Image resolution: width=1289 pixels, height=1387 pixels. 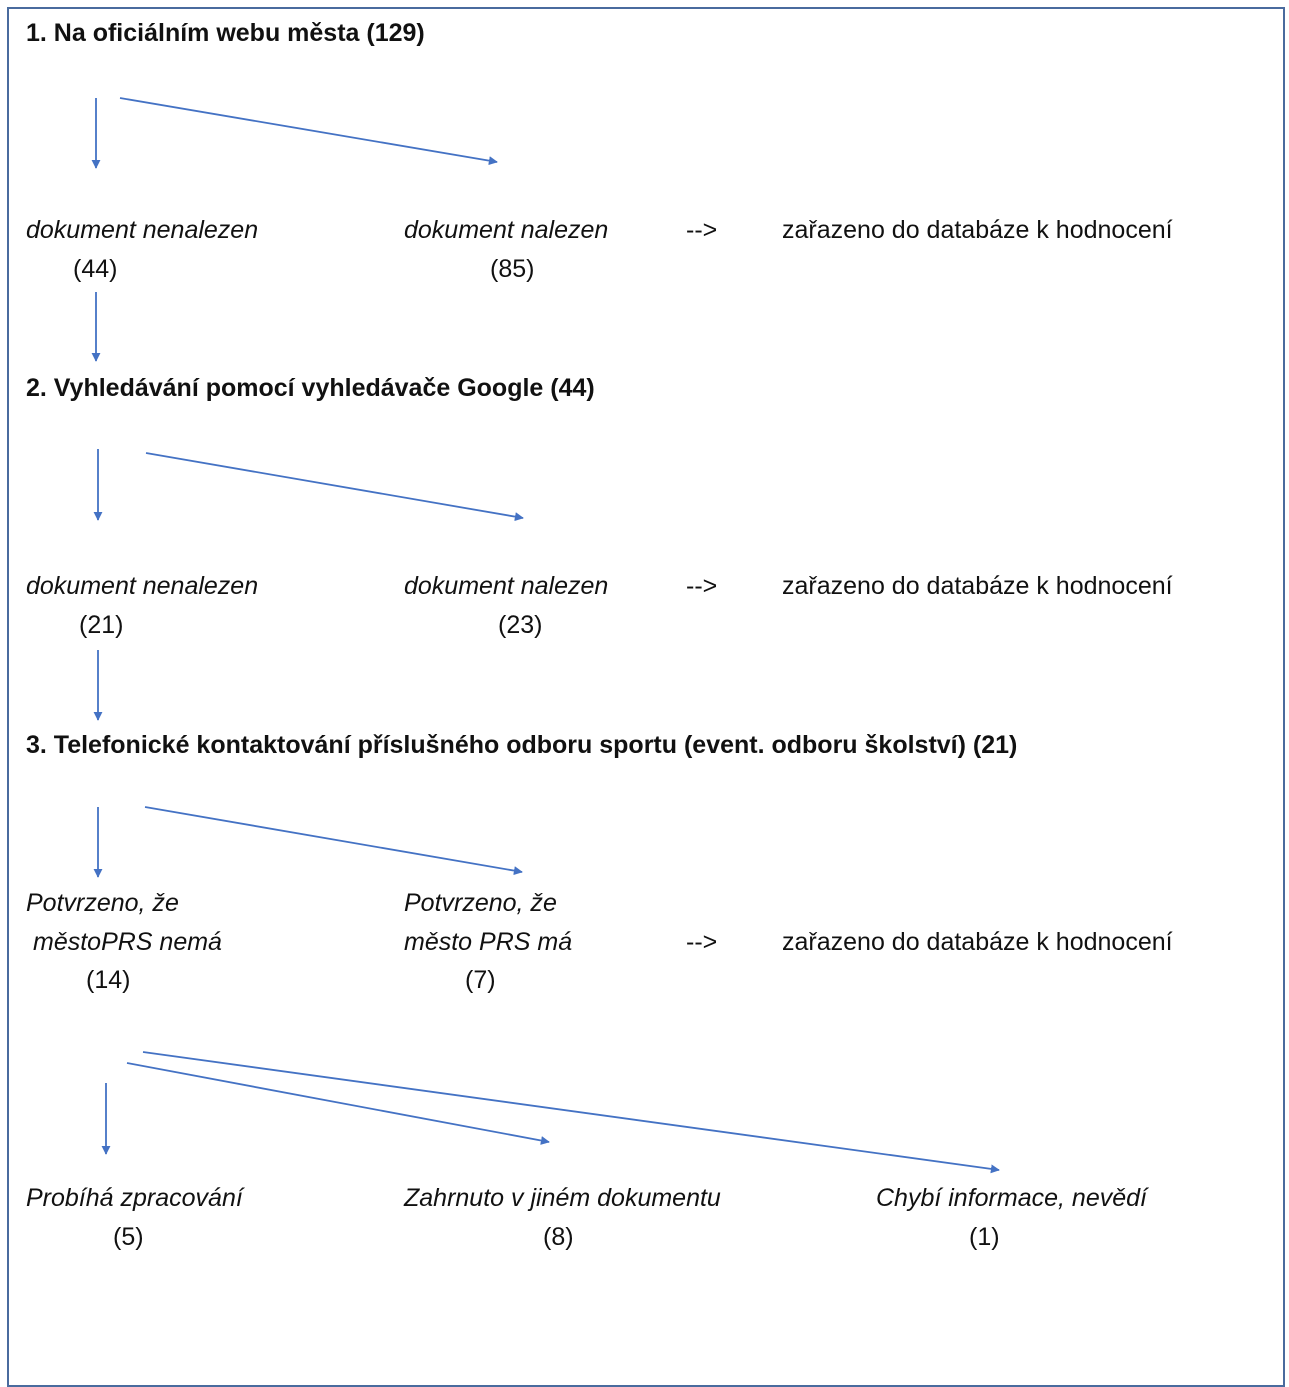 What do you see at coordinates (334, 487) in the screenshot?
I see `step2-found-arrow` at bounding box center [334, 487].